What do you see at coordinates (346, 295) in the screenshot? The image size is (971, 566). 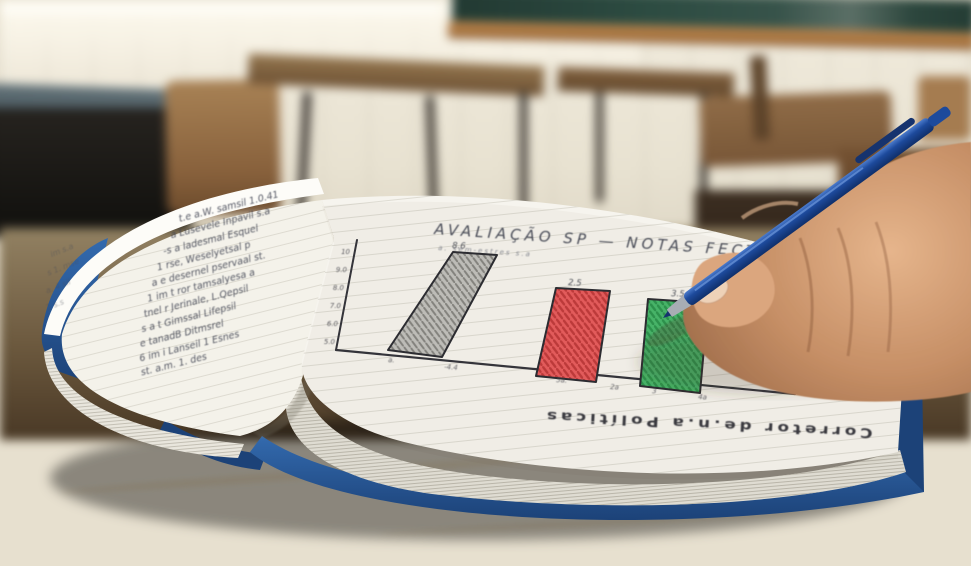 I see `chart-y-axis` at bounding box center [346, 295].